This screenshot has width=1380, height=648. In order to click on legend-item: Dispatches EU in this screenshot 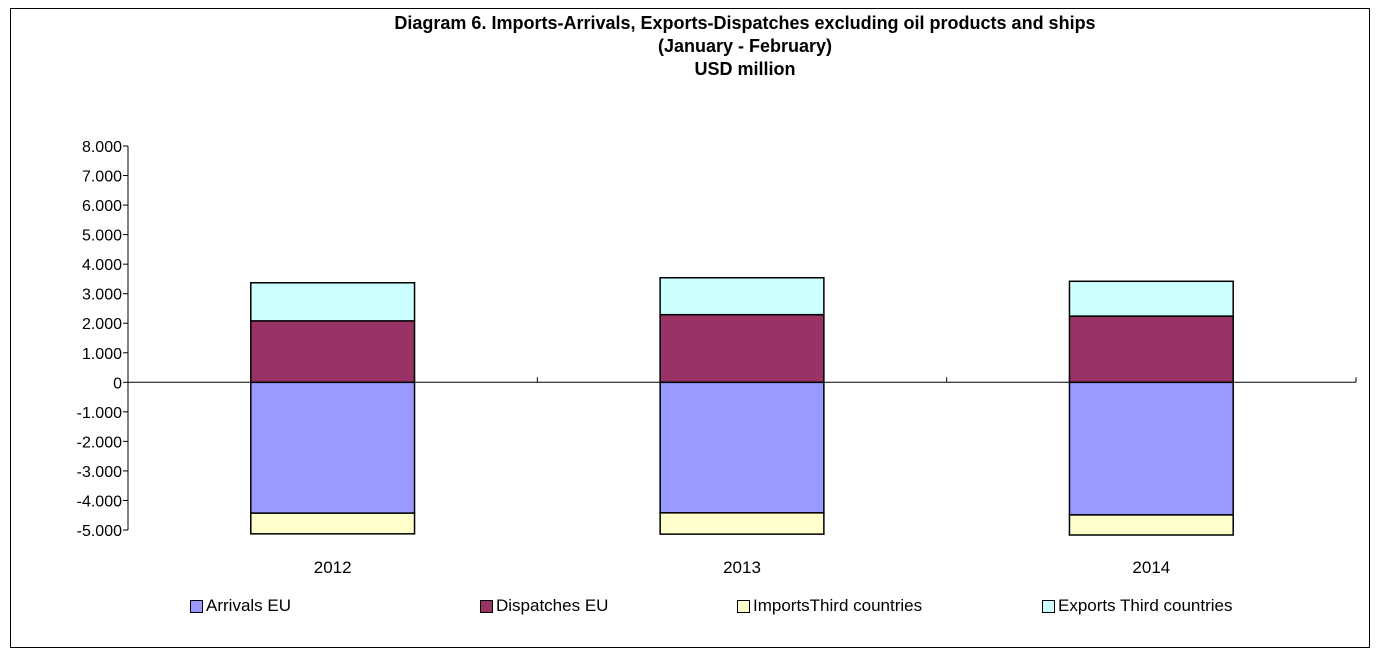, I will do `click(544, 606)`.